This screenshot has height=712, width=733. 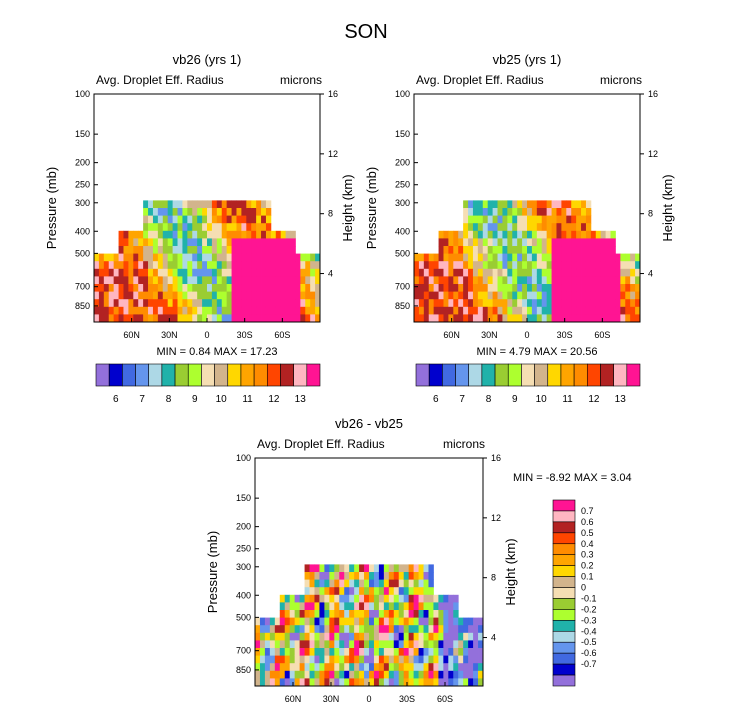 What do you see at coordinates (565, 335) in the screenshot?
I see `x-tick-label: 30S` at bounding box center [565, 335].